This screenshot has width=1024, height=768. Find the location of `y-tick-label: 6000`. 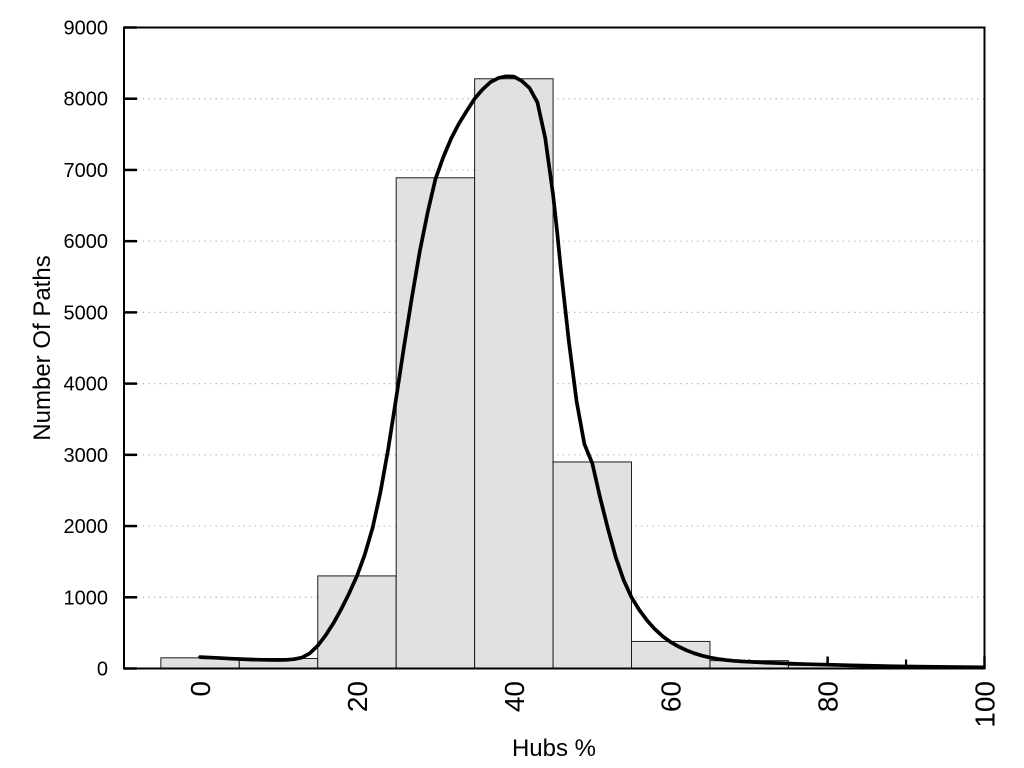

y-tick-label: 6000 is located at coordinates (86, 242).